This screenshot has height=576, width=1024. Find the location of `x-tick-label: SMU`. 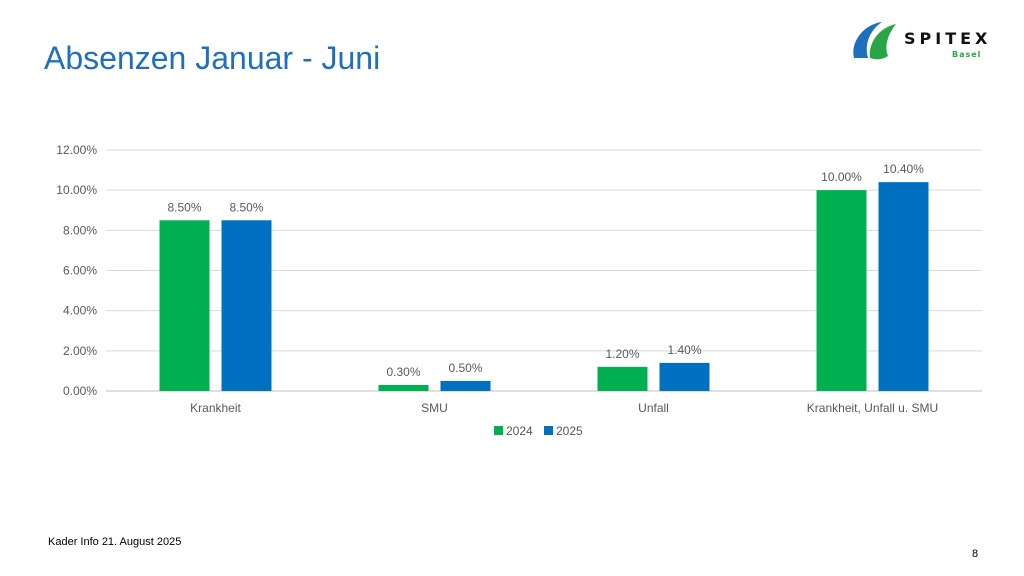

x-tick-label: SMU is located at coordinates (434, 408).